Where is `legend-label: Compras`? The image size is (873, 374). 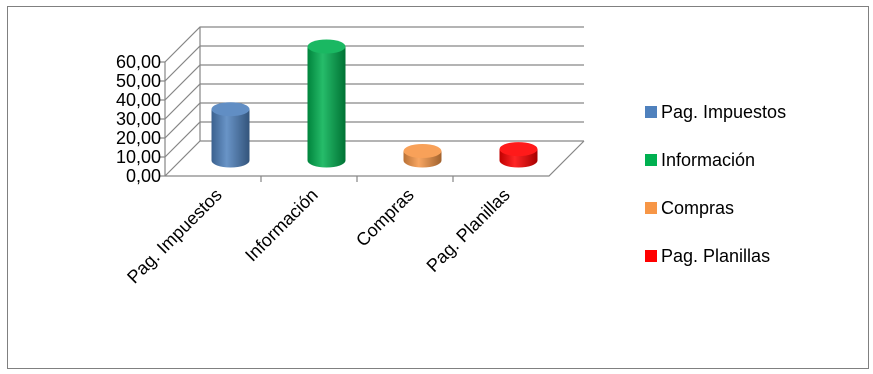 legend-label: Compras is located at coordinates (697, 208).